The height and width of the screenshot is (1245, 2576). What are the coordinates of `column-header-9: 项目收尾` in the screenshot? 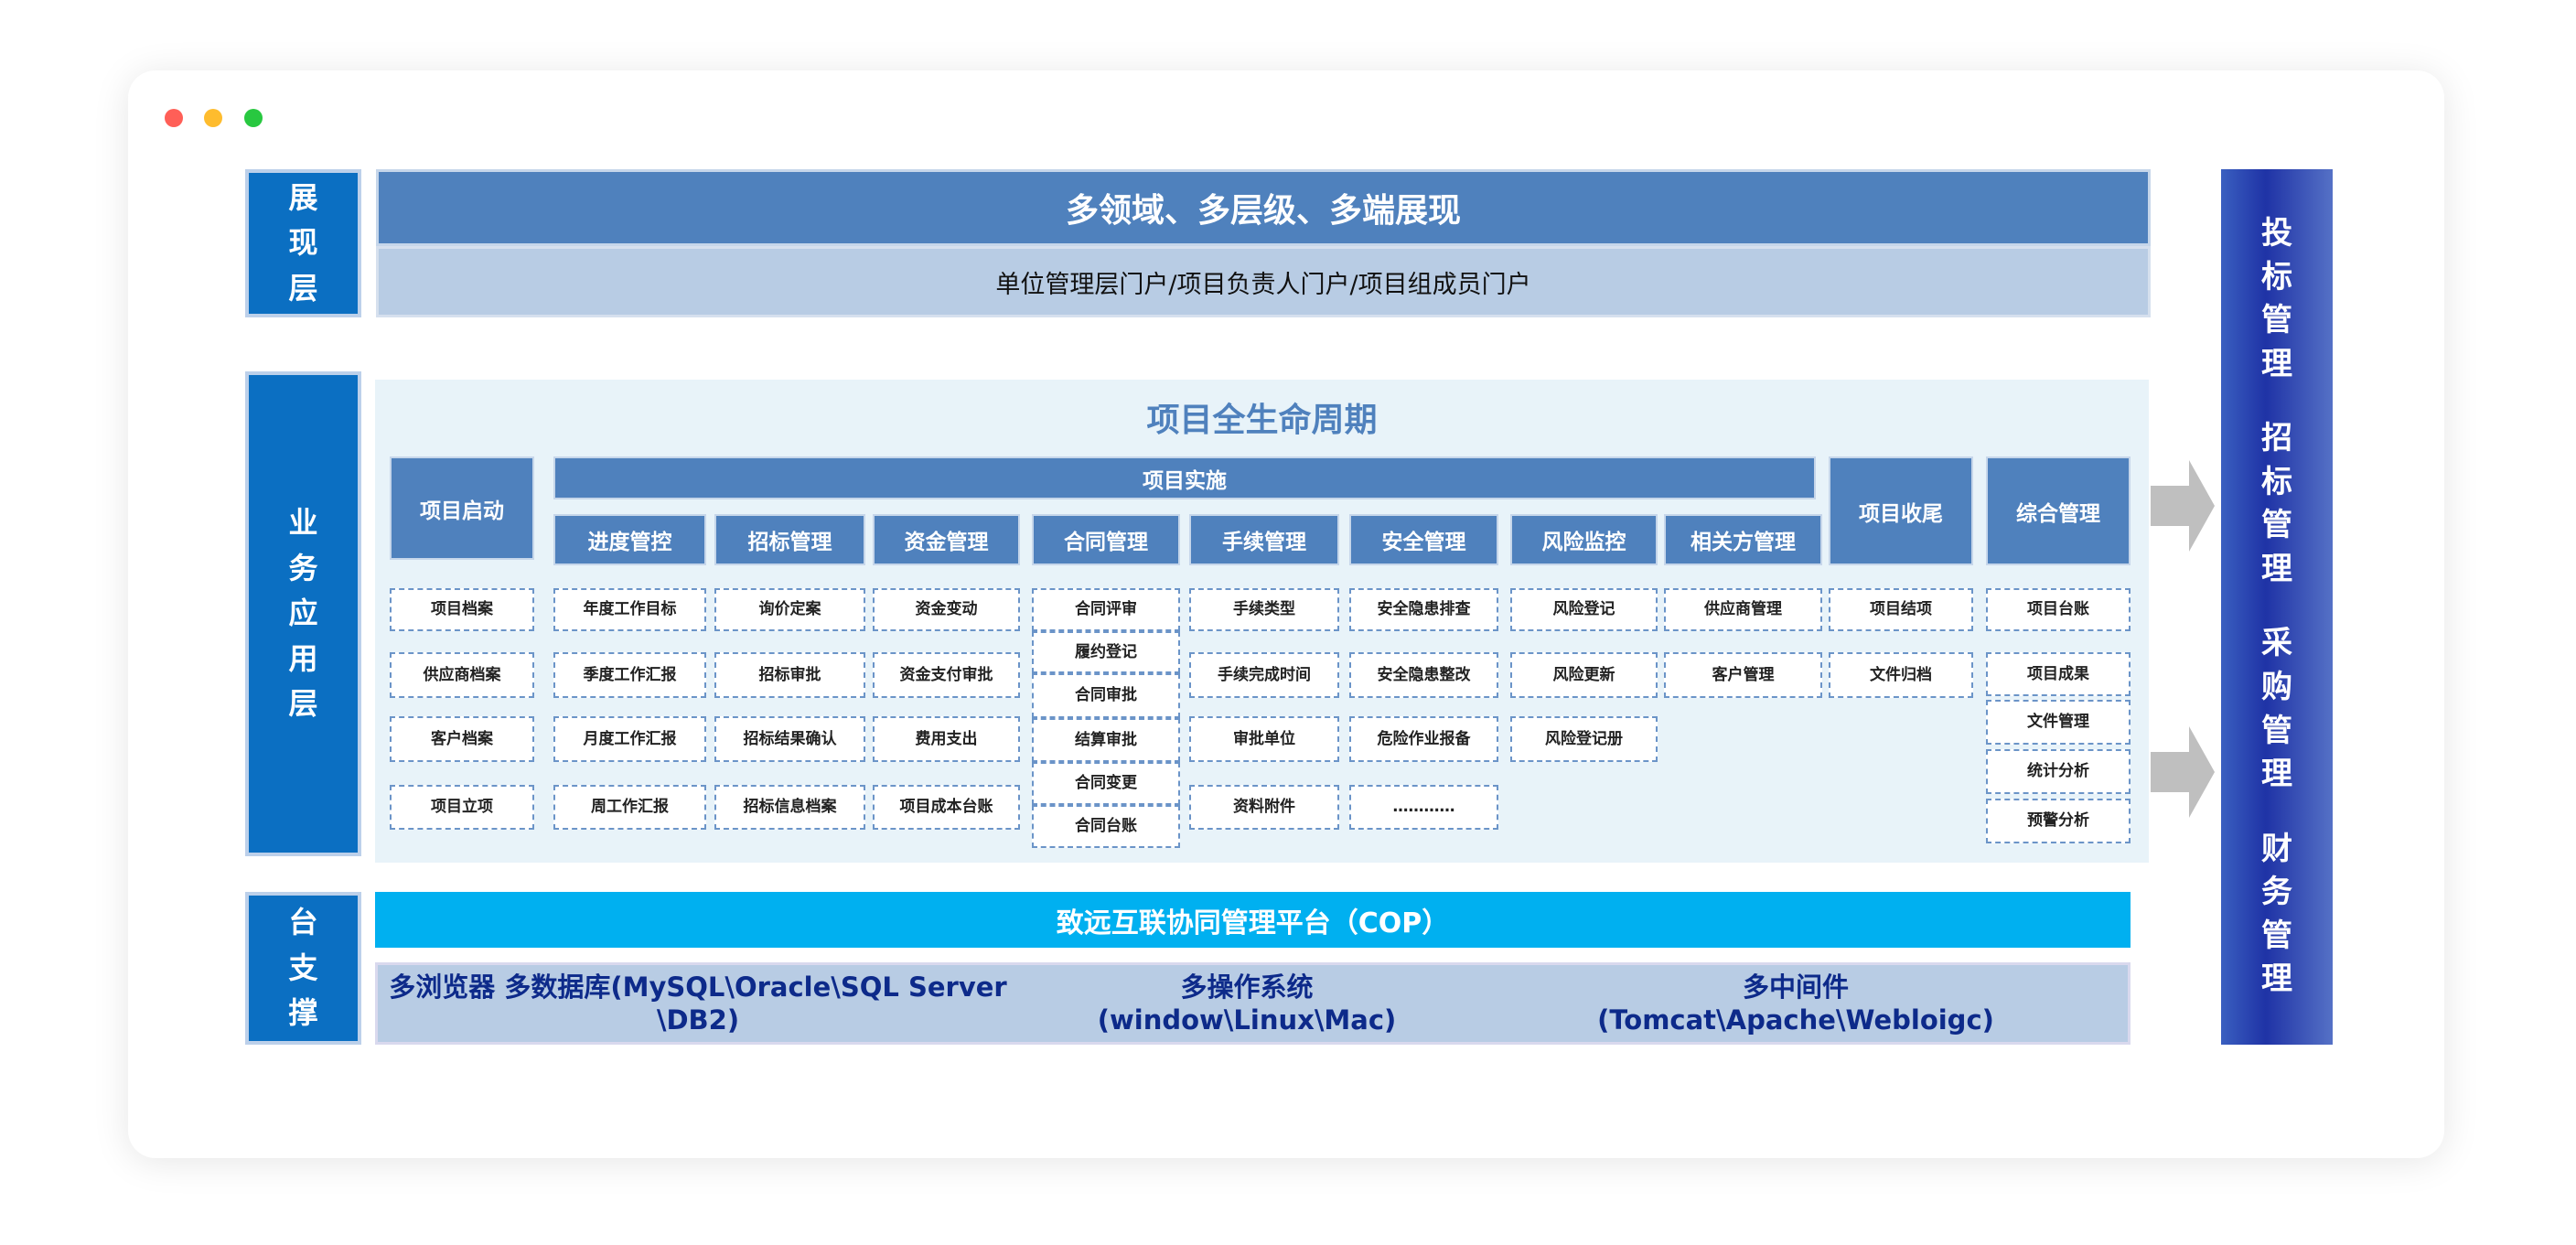 It's located at (1901, 510).